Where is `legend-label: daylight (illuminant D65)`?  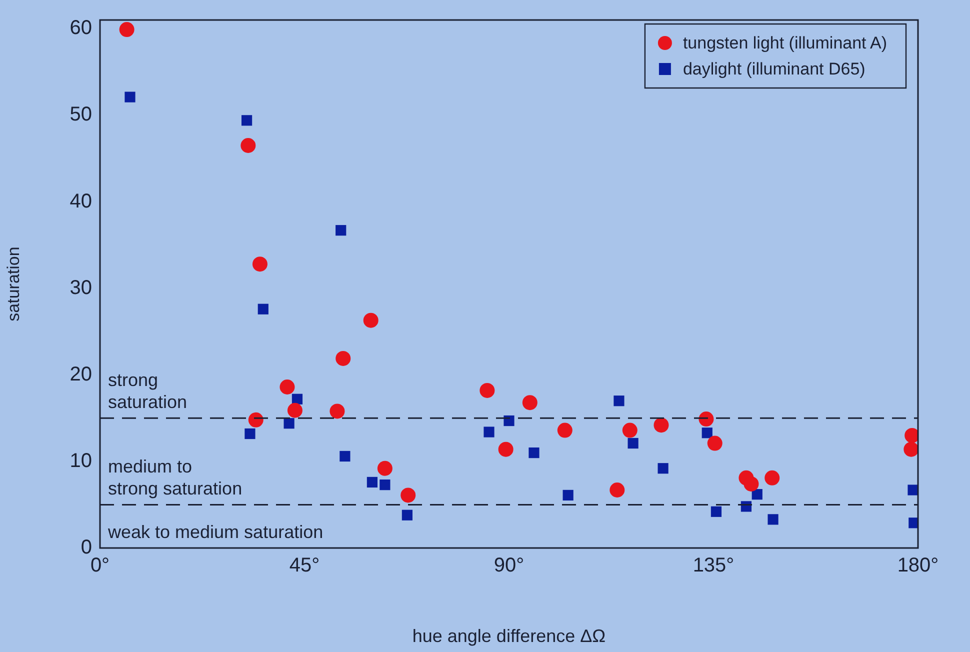 legend-label: daylight (illuminant D65) is located at coordinates (774, 69).